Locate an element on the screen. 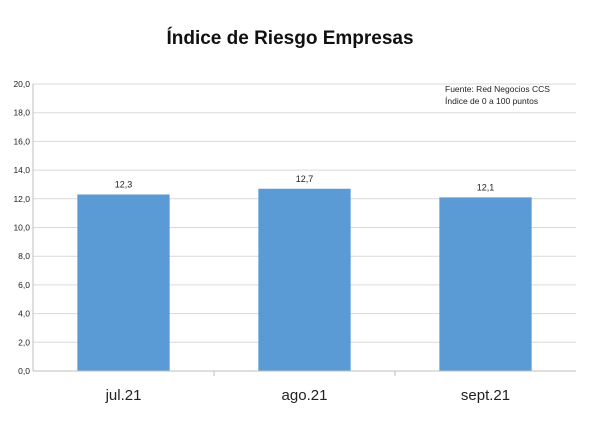 The width and height of the screenshot is (589, 428). y-tick-label: 10,0 is located at coordinates (21, 228).